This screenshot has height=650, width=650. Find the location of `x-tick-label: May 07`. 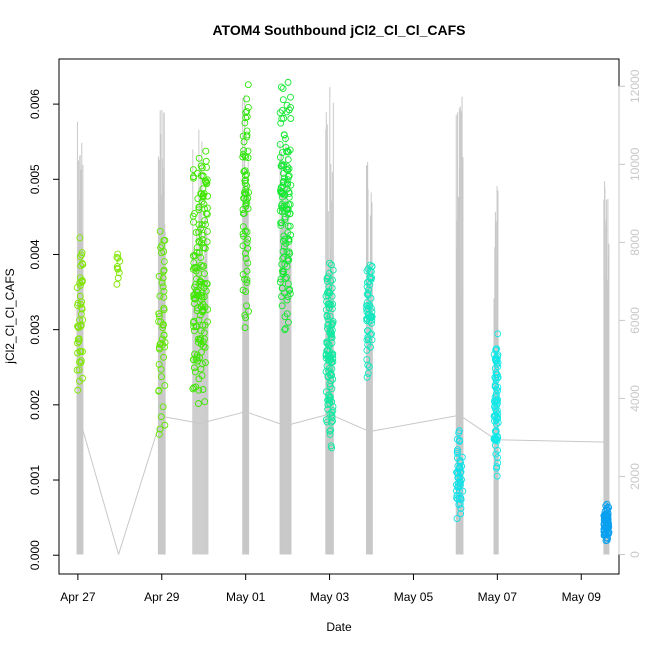

x-tick-label: May 07 is located at coordinates (498, 597).